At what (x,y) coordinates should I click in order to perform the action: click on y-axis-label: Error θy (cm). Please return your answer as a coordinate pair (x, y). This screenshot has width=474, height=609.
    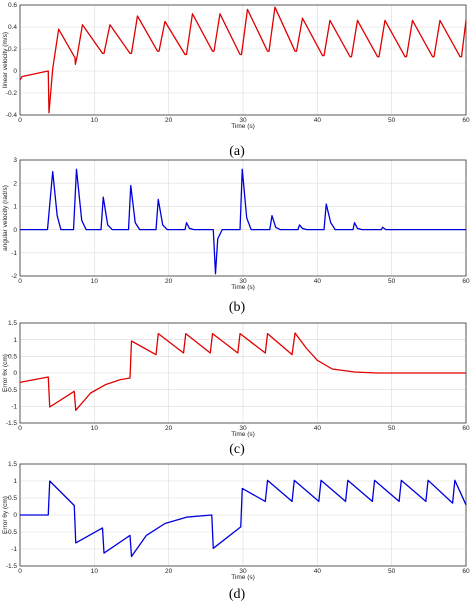
    Looking at the image, I should click on (5, 515).